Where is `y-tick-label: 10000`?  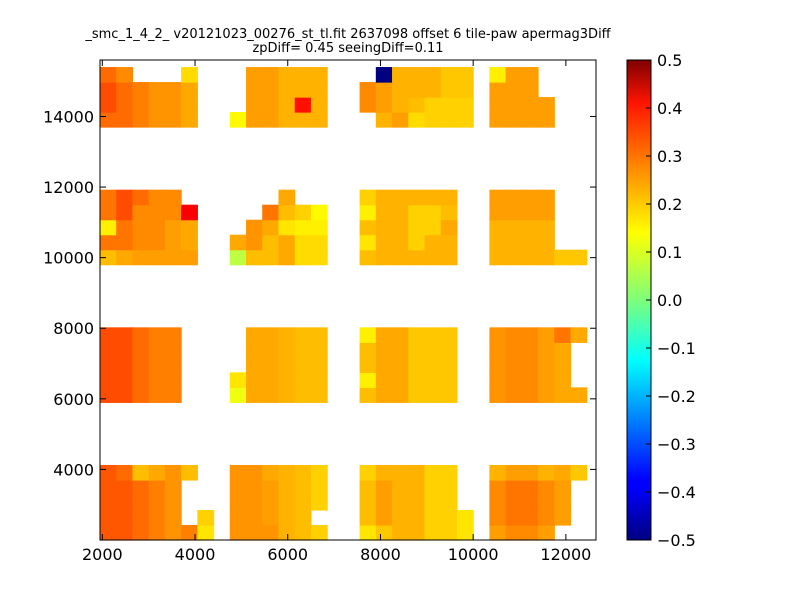 y-tick-label: 10000 is located at coordinates (68, 258).